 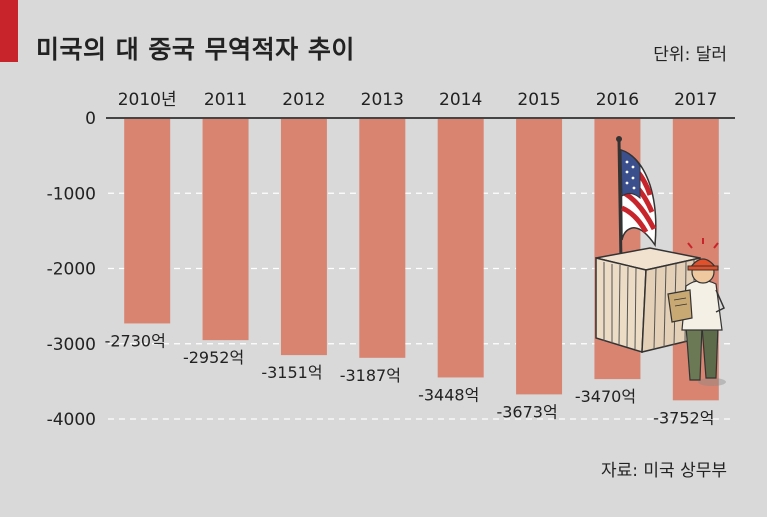 I want to click on us-flag-icon, so click(x=638, y=198).